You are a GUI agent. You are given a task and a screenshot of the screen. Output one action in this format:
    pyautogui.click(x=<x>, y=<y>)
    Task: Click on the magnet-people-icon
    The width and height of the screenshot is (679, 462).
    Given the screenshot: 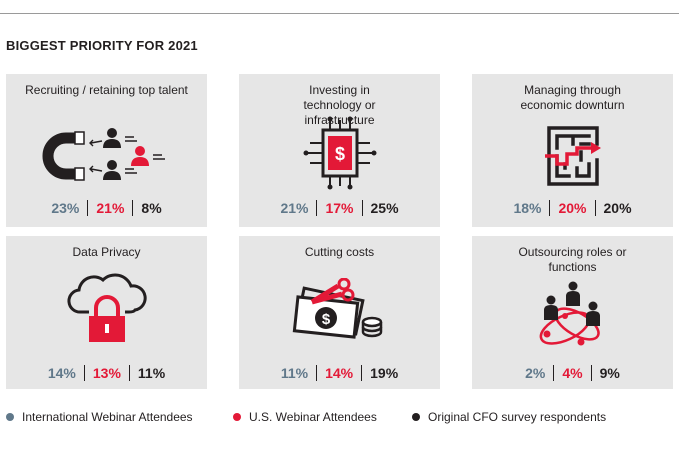 What is the action you would take?
    pyautogui.click(x=103, y=154)
    